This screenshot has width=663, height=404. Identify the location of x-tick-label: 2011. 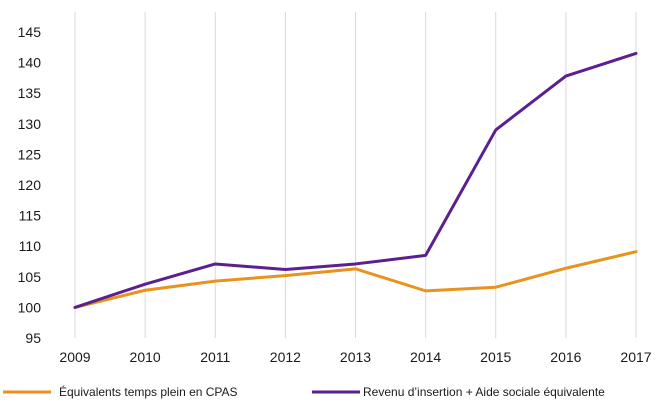
(215, 357).